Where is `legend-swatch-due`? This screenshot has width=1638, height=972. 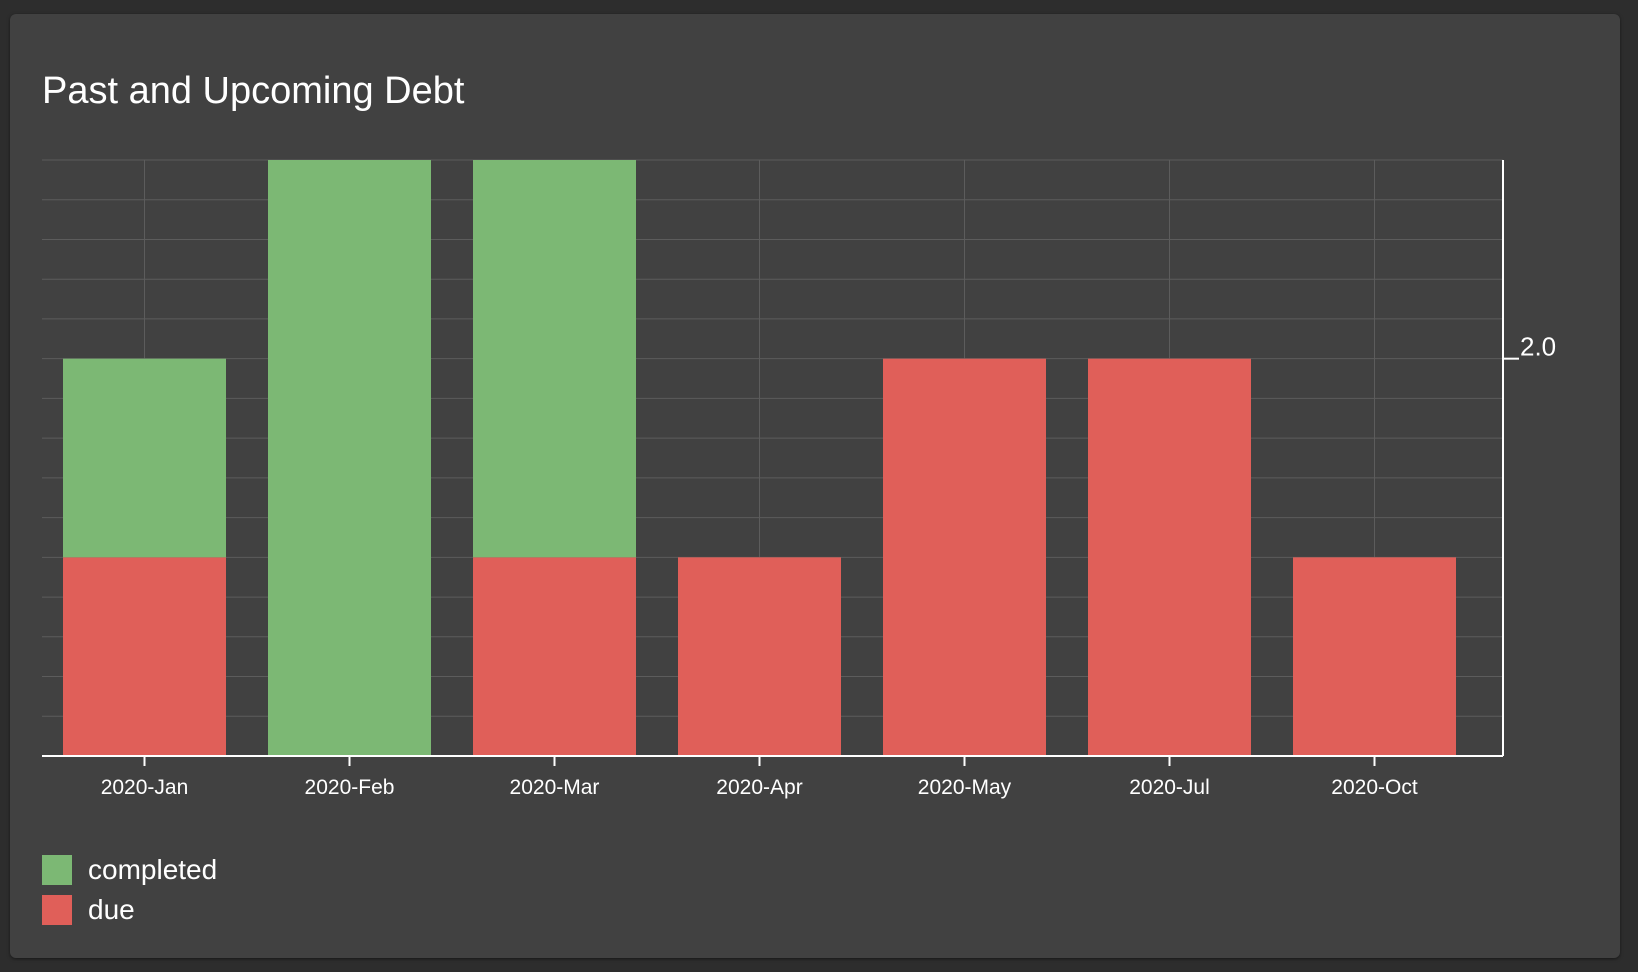
legend-swatch-due is located at coordinates (57, 910).